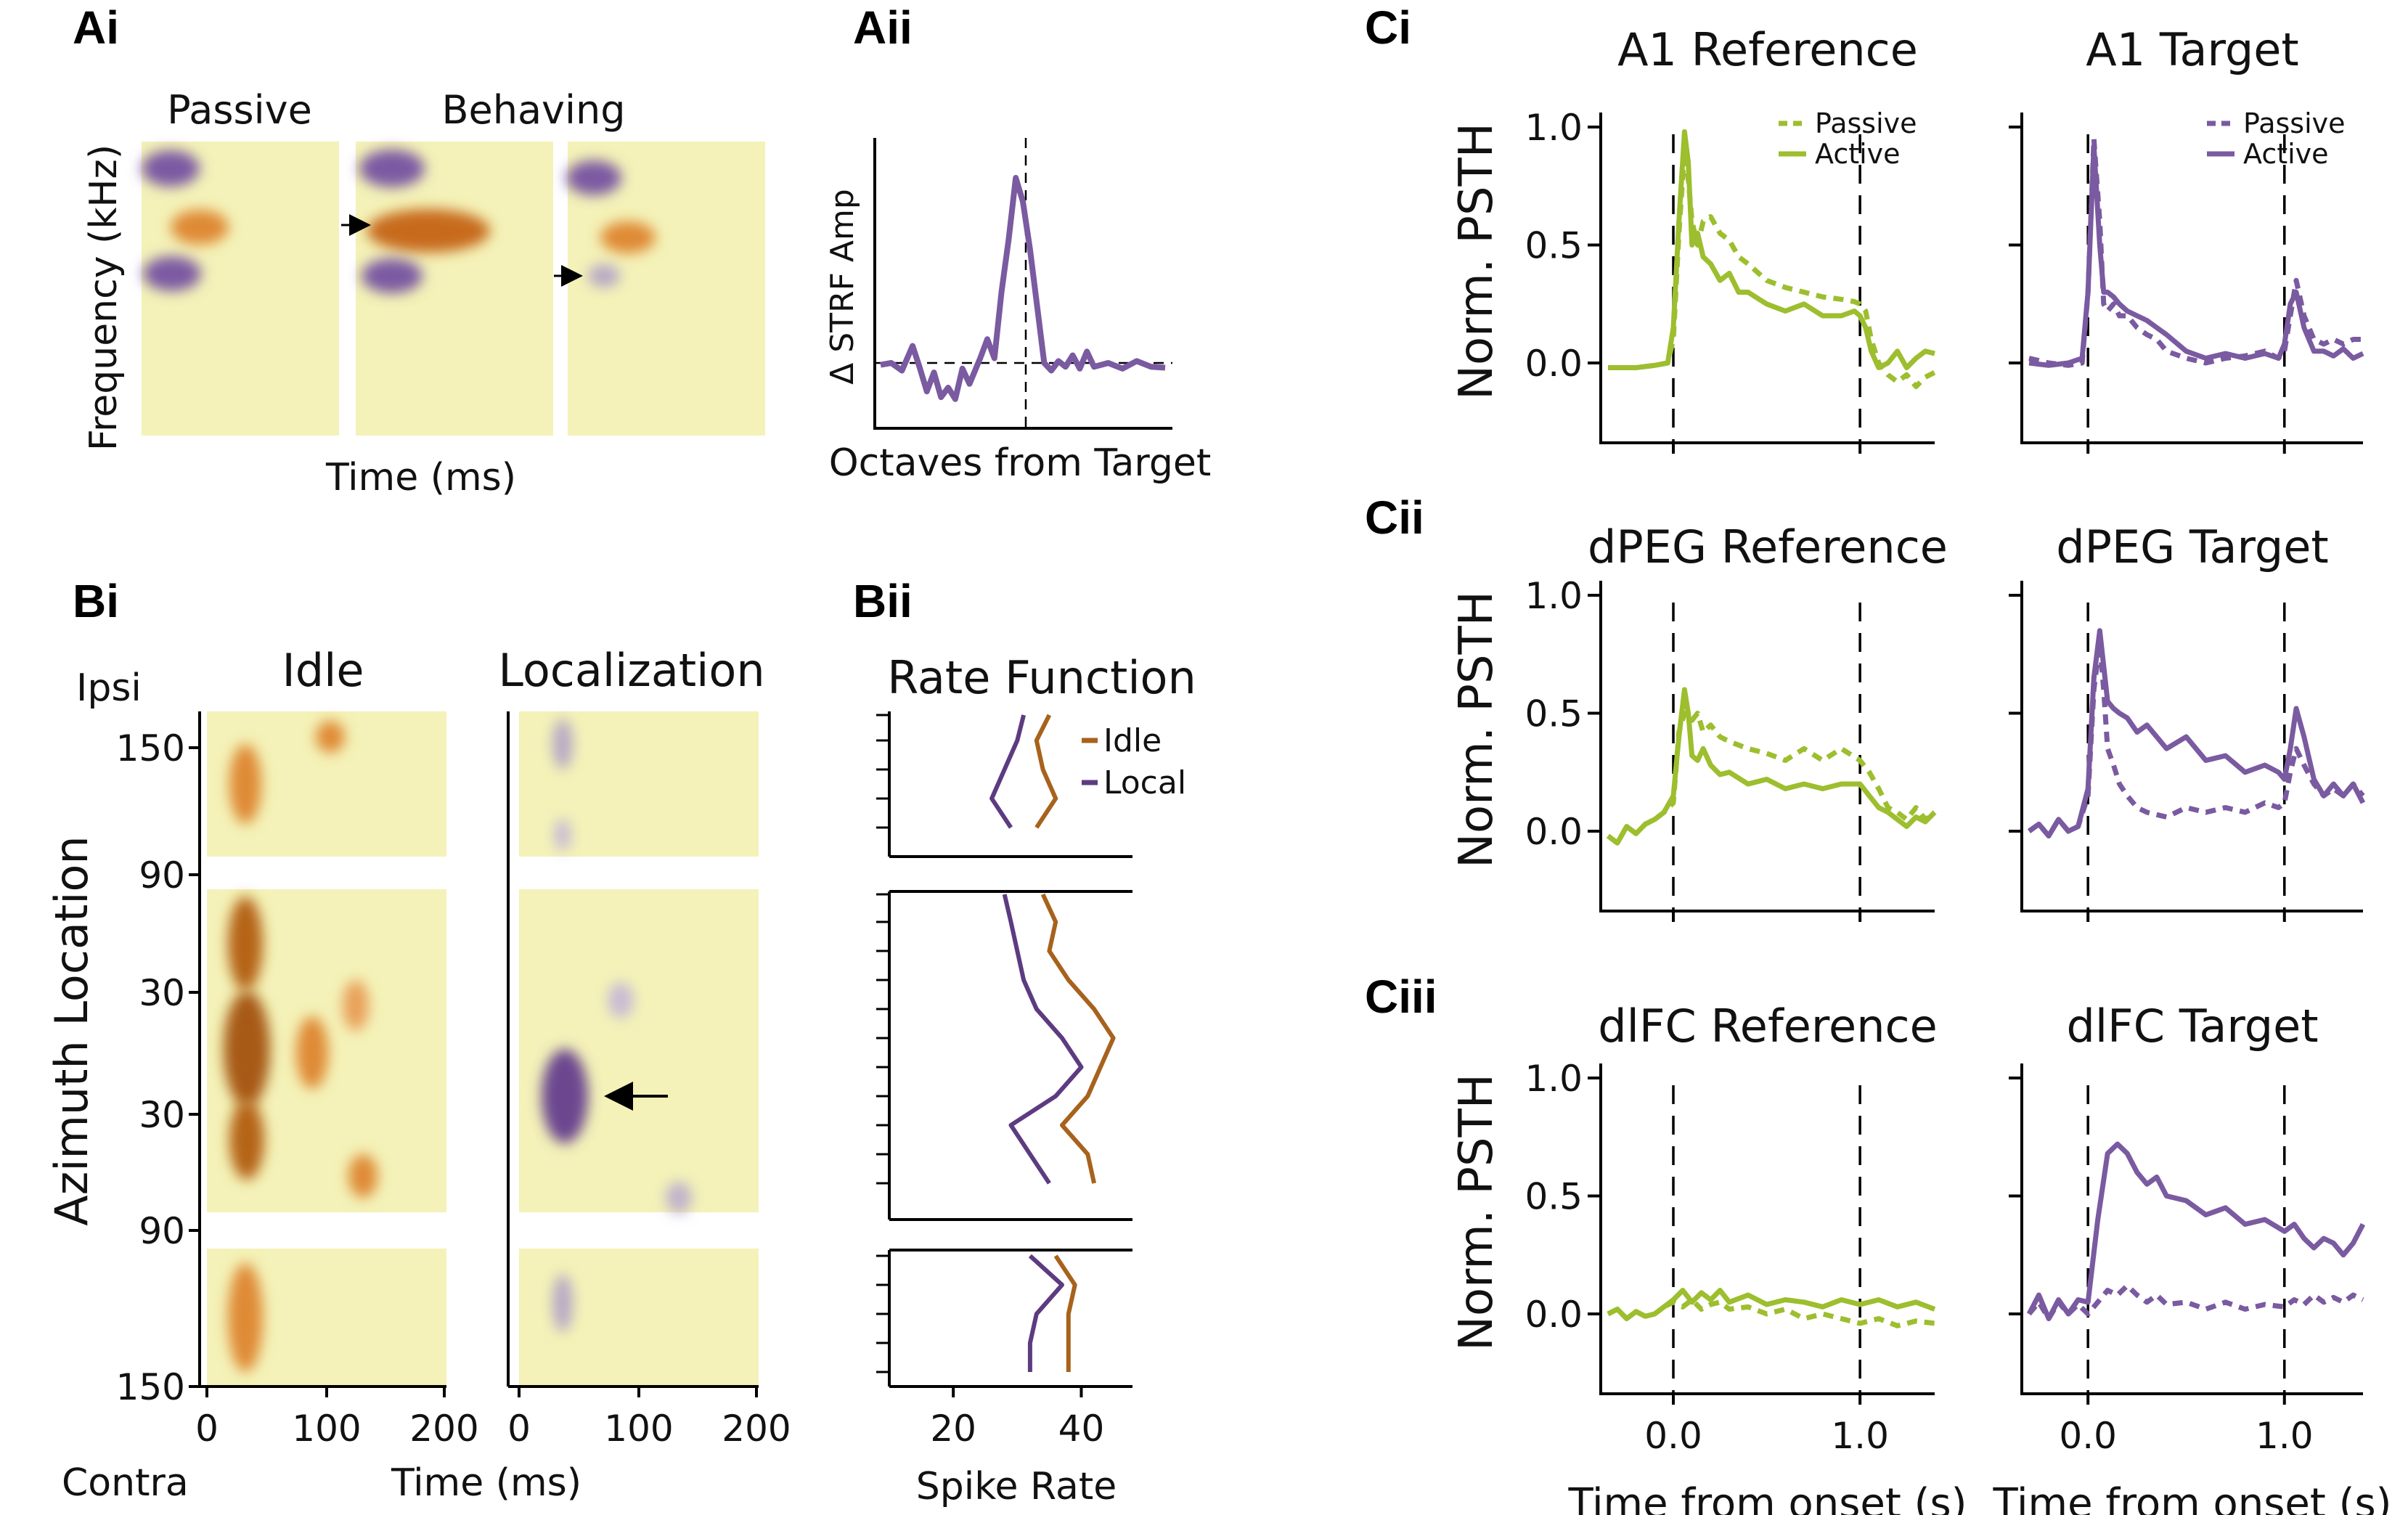 The image size is (2408, 1515). I want to click on ytick-cii_ref-0: 0.0, so click(1554, 832).